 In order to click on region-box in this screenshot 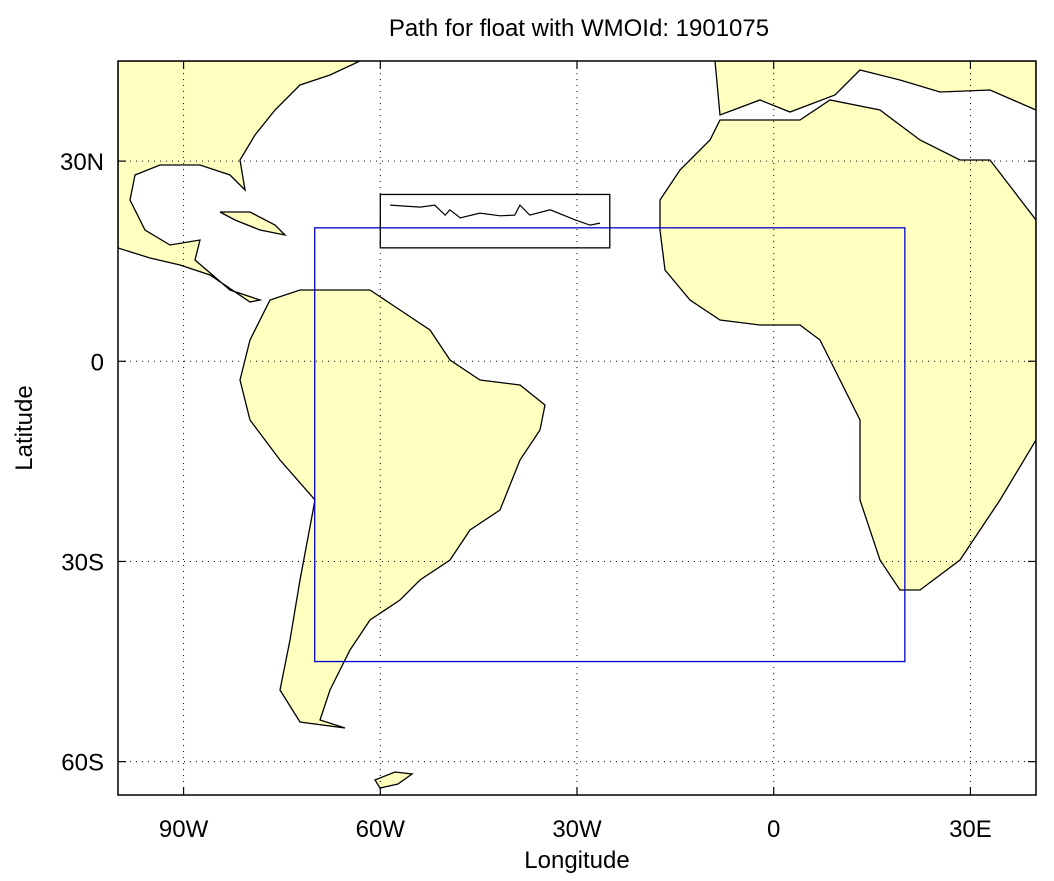, I will do `click(495, 221)`.